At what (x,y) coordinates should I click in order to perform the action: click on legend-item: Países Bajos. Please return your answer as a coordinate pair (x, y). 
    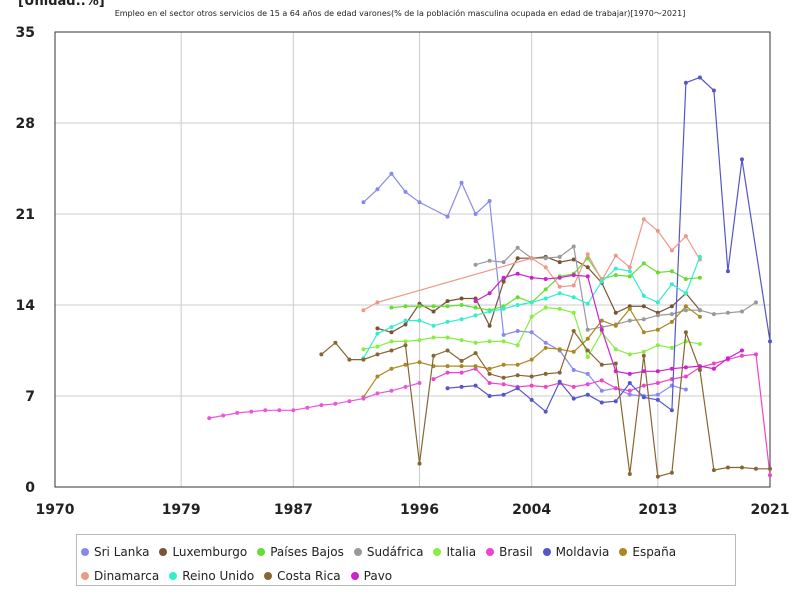
    Looking at the image, I should click on (300, 552).